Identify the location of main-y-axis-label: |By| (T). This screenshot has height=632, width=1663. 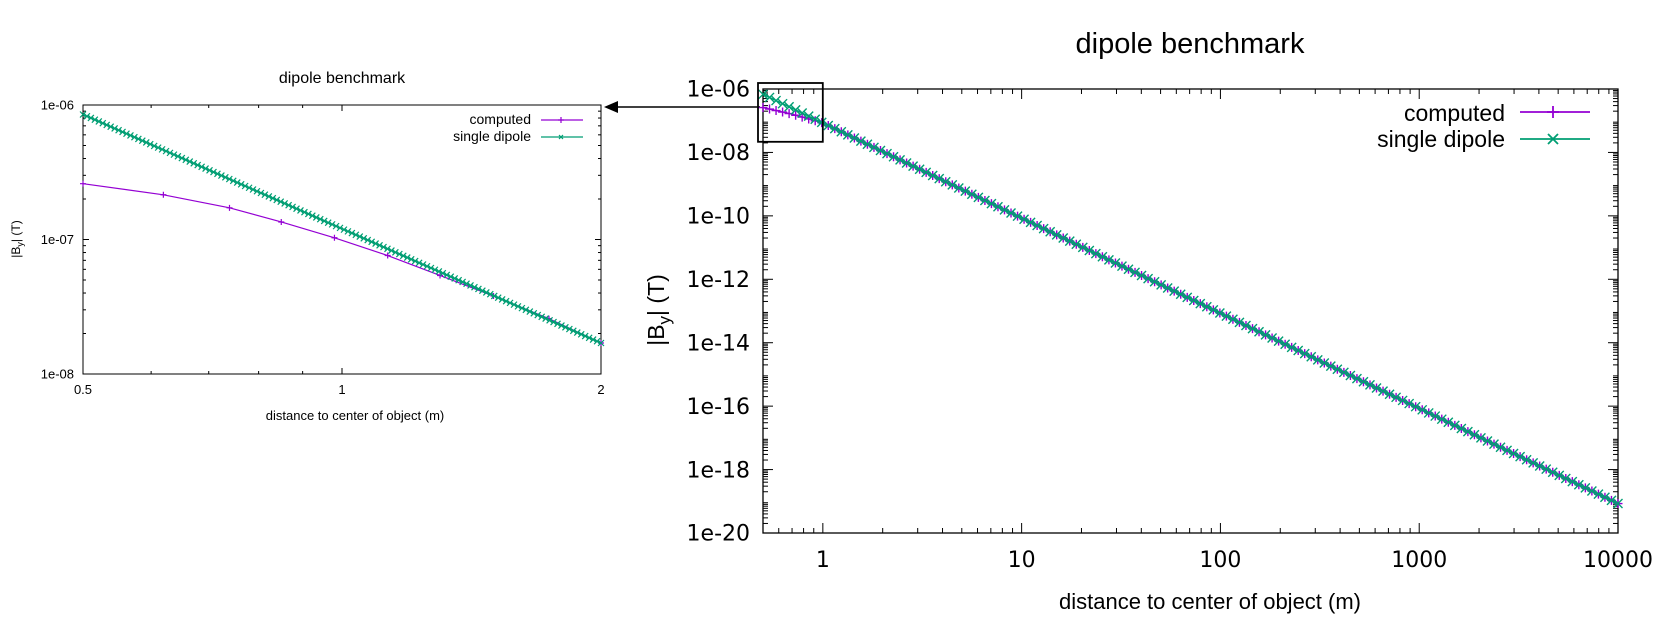
(658, 310).